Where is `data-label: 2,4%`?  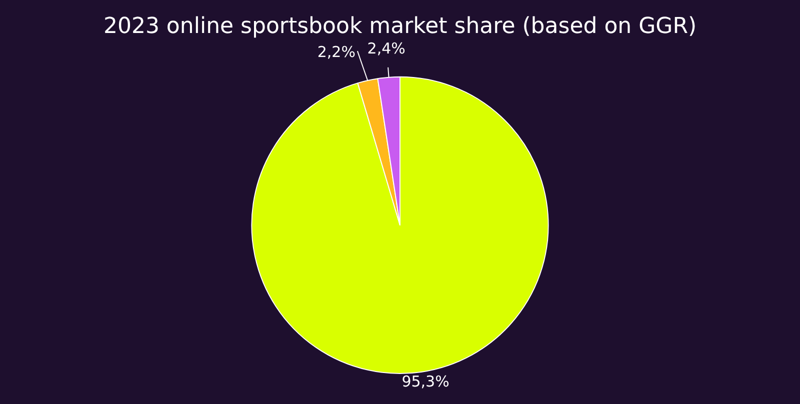 data-label: 2,4% is located at coordinates (386, 48).